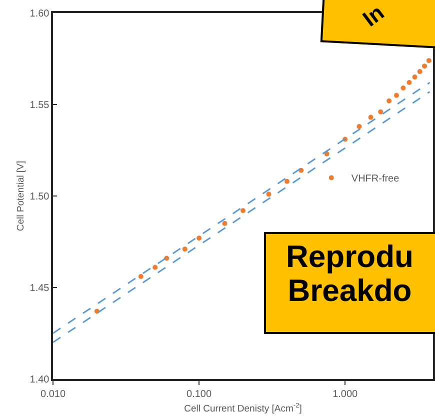  What do you see at coordinates (40, 14) in the screenshot?
I see `y-tick-label: 1.60` at bounding box center [40, 14].